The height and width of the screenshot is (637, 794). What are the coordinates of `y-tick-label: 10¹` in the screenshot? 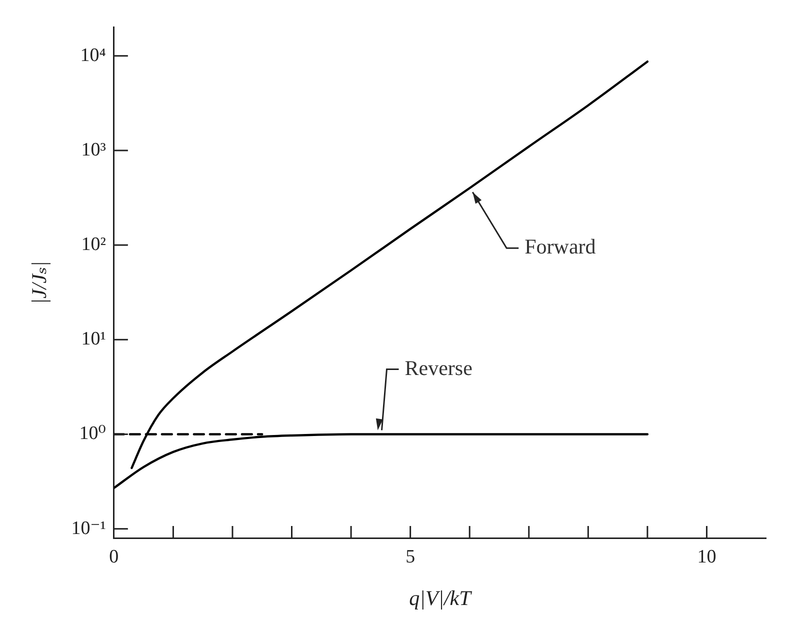 It's located at (93, 339).